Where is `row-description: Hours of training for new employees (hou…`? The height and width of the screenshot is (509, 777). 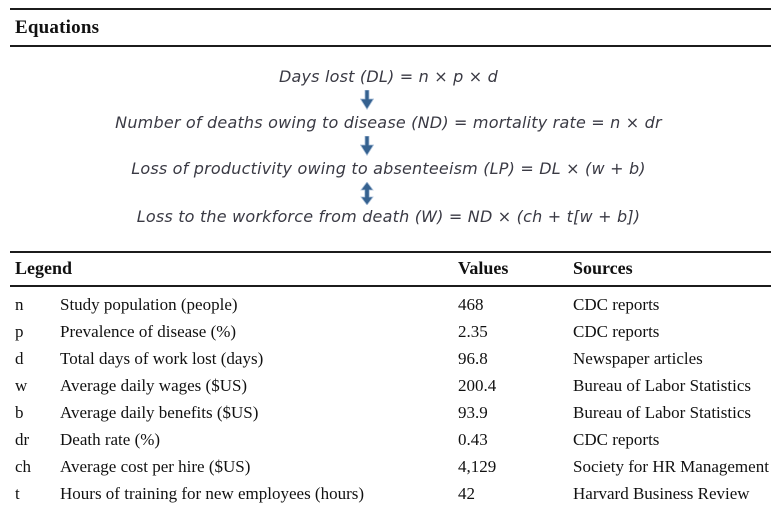 row-description: Hours of training for new employees (hou… is located at coordinates (212, 493).